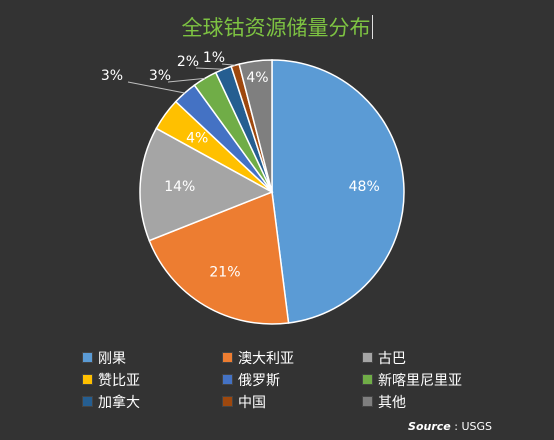 The width and height of the screenshot is (554, 440). Describe the element at coordinates (392, 402) in the screenshot. I see `legend-label: 其他` at that location.